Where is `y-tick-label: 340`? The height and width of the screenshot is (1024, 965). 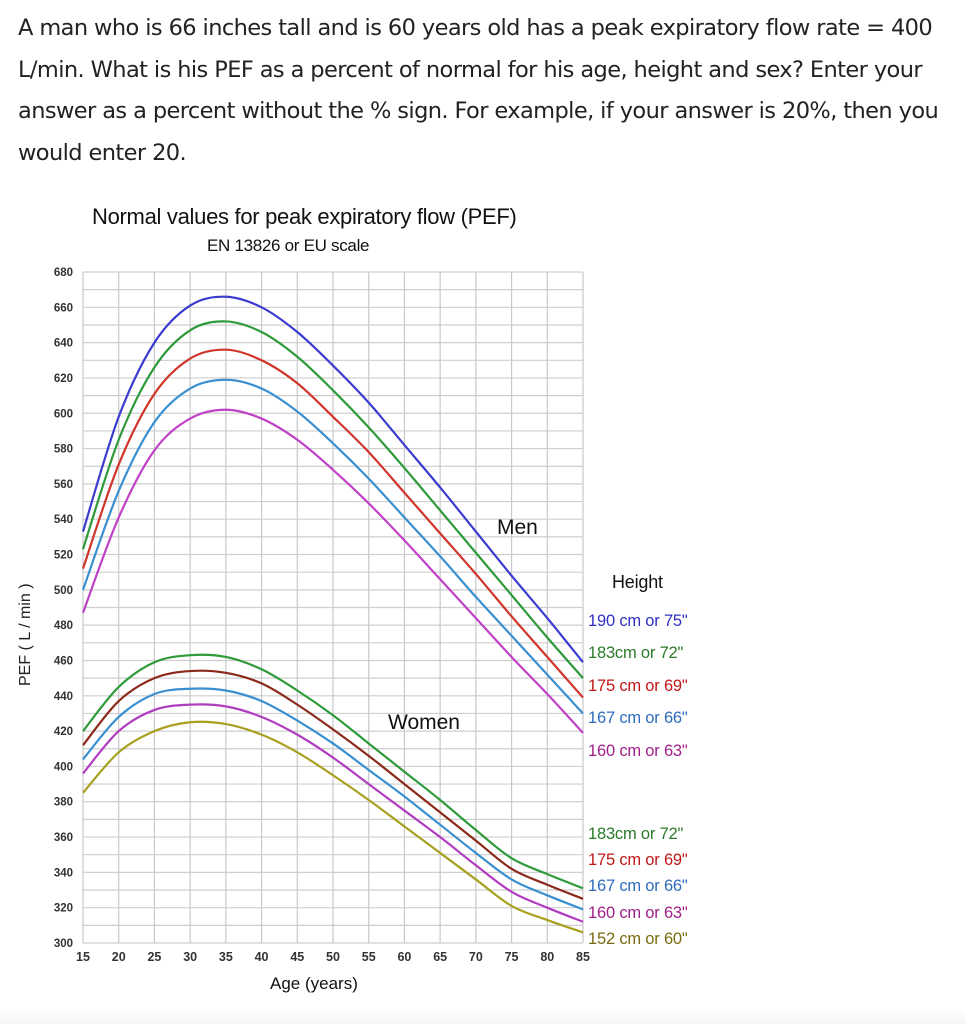
y-tick-label: 340 is located at coordinates (63, 873).